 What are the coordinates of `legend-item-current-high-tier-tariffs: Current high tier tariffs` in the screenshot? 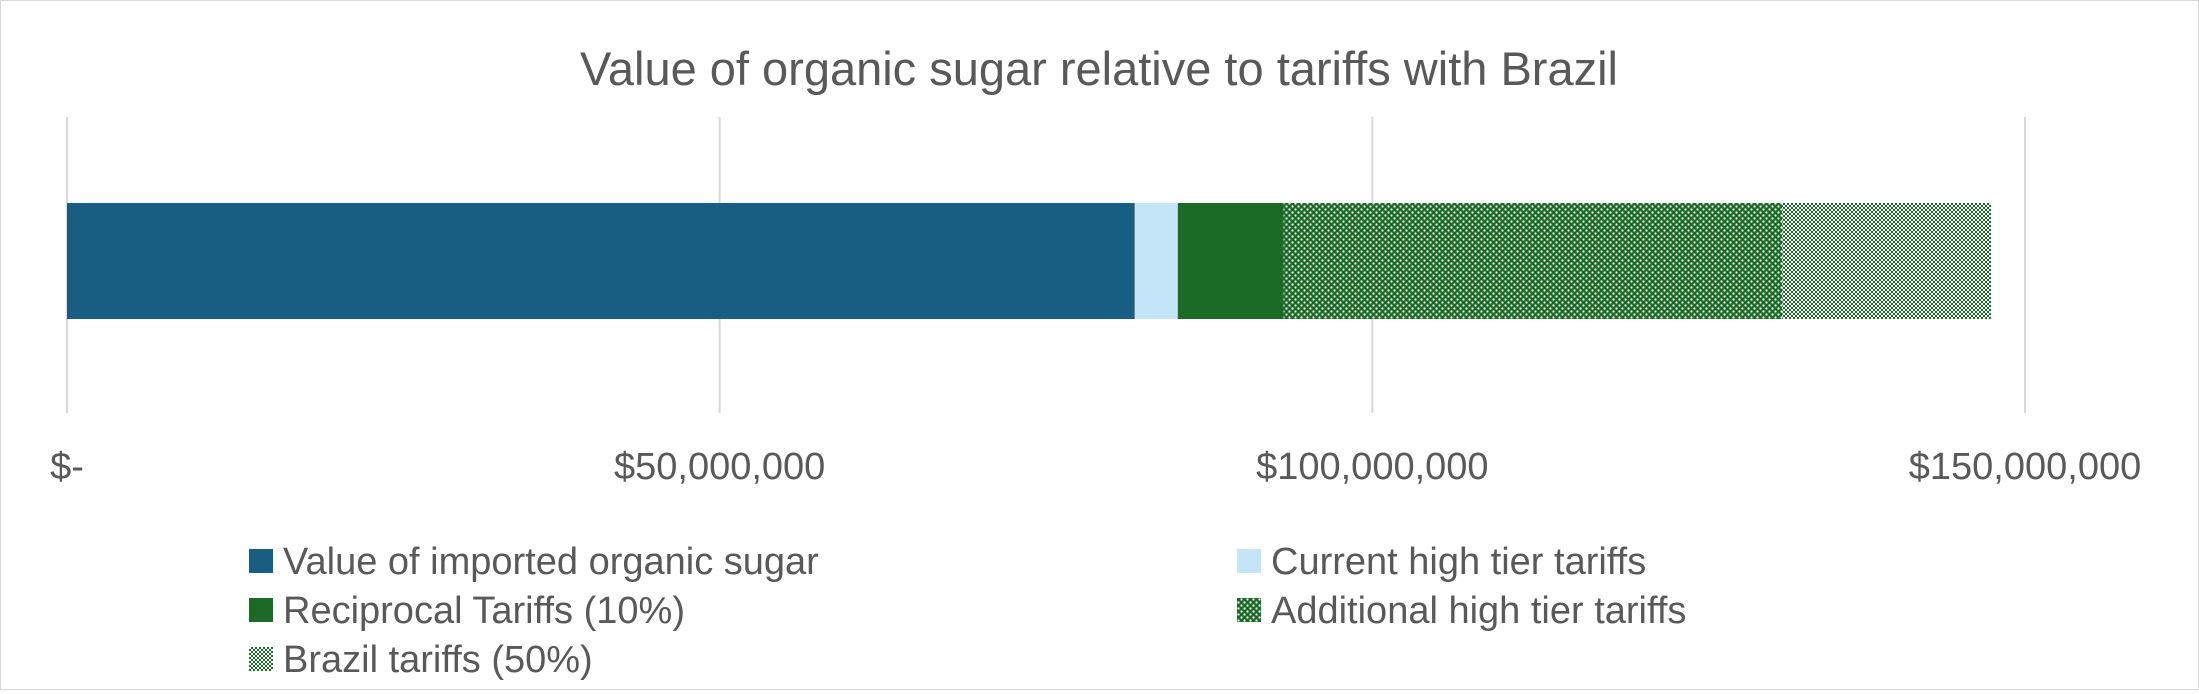 It's located at (1441, 562).